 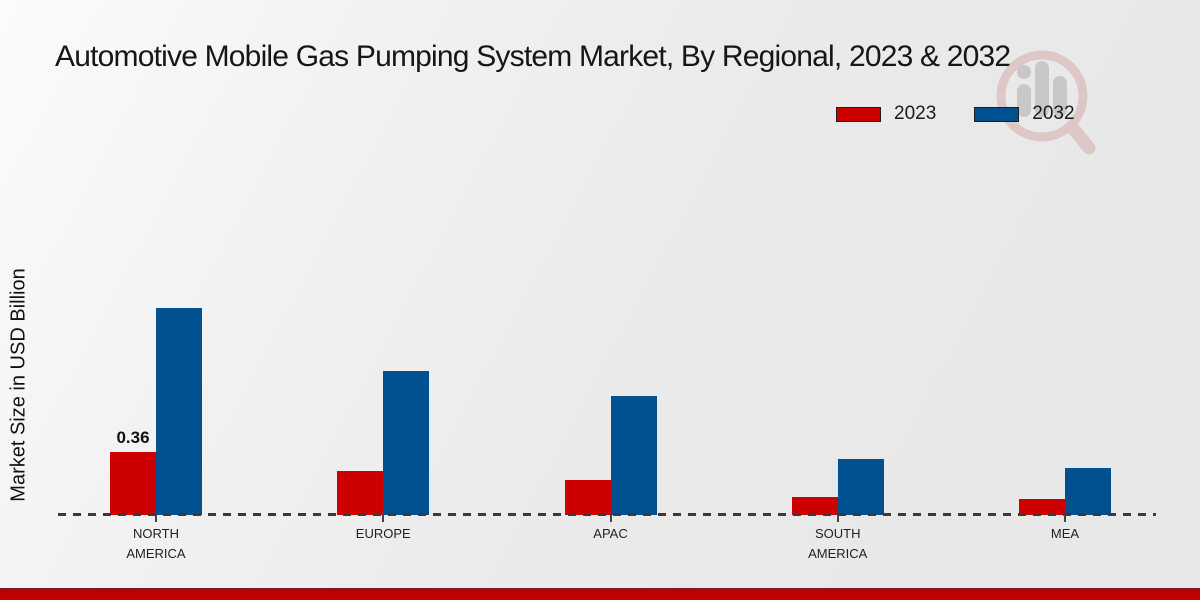 I want to click on legend-item-2023: 2023, so click(x=886, y=114).